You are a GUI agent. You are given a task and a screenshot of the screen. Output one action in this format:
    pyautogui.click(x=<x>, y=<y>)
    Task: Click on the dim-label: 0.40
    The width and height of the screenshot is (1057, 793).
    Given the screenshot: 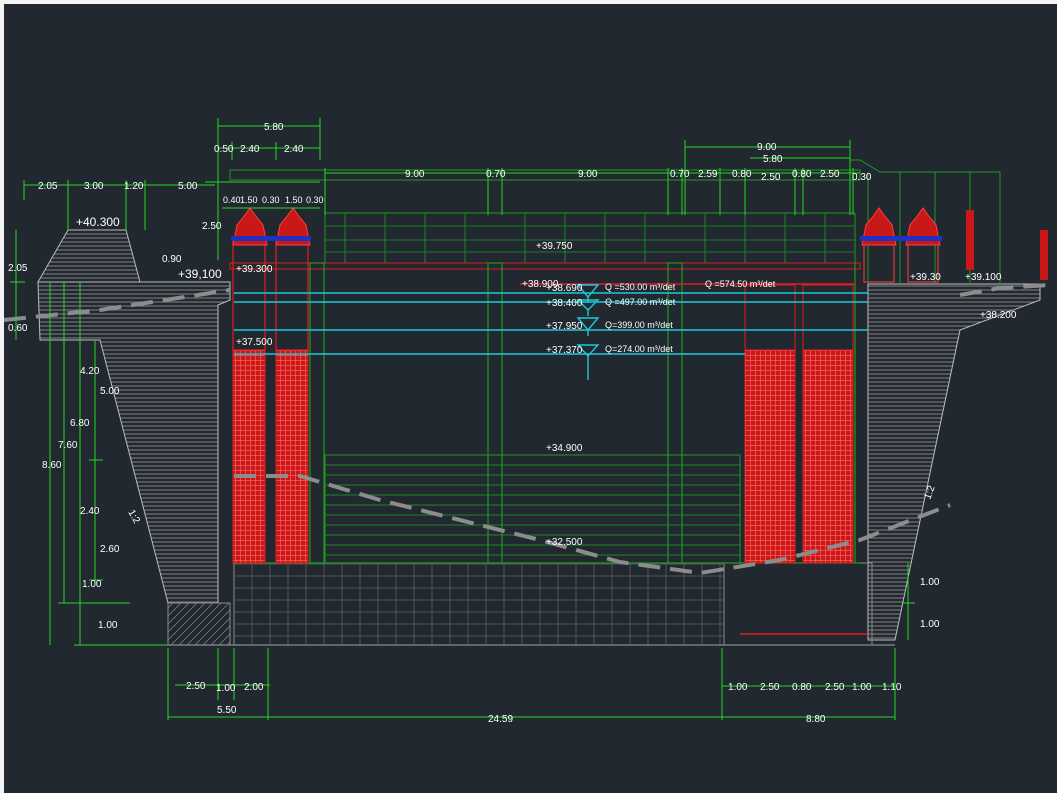 What is the action you would take?
    pyautogui.click(x=232, y=200)
    